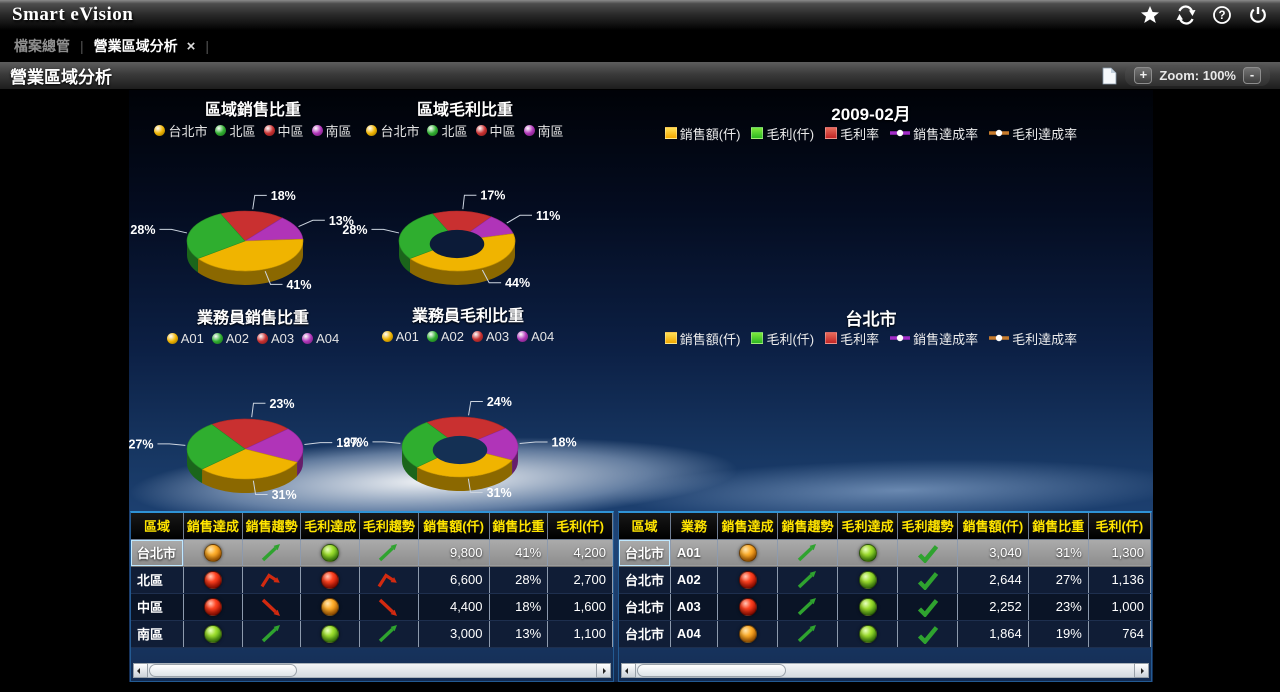 The height and width of the screenshot is (692, 1280). What do you see at coordinates (1143, 75) in the screenshot?
I see `zoom-in-button: +` at bounding box center [1143, 75].